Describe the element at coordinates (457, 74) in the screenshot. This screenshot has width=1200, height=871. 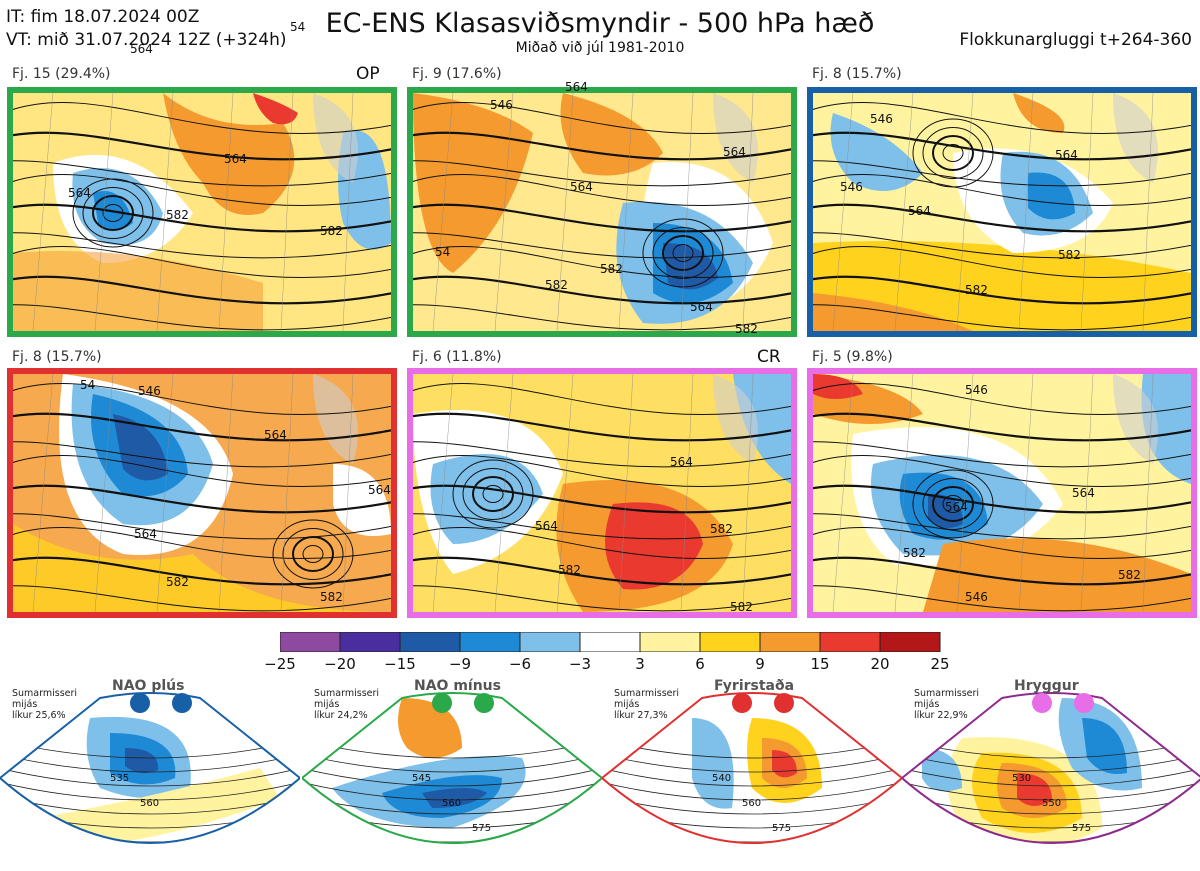
I see `panel-label: Fj. 9 (17.6%)` at that location.